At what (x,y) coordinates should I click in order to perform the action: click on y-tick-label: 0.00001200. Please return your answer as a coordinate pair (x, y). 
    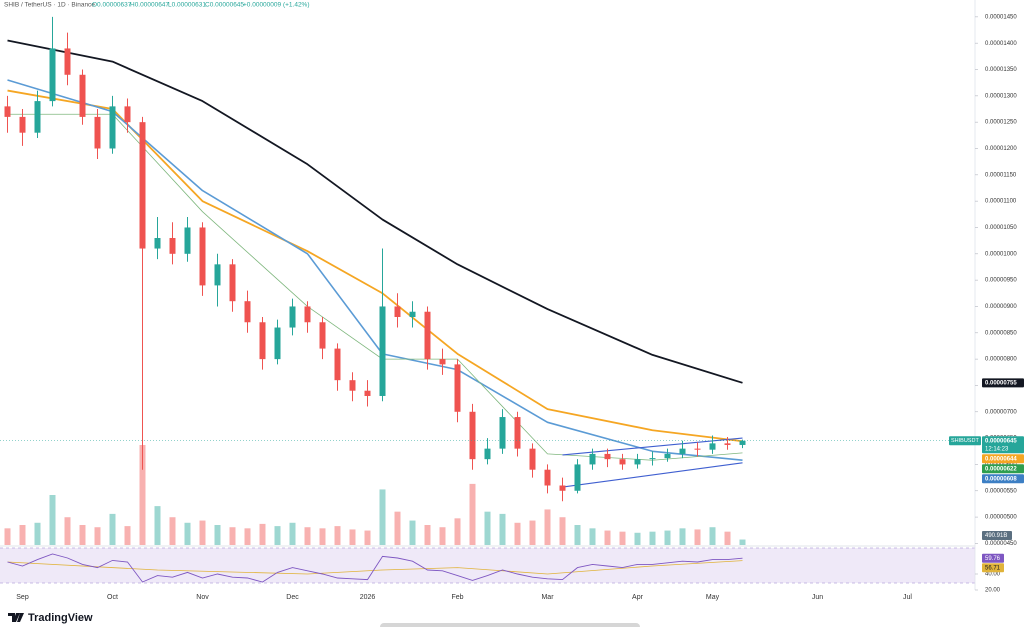
    Looking at the image, I should click on (1001, 149).